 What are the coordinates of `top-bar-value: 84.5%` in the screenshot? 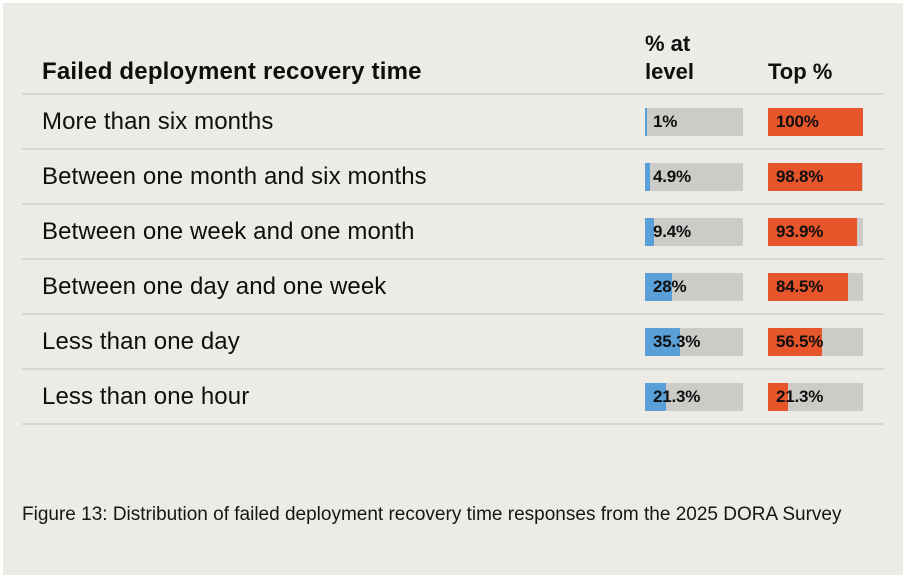 It's located at (800, 286).